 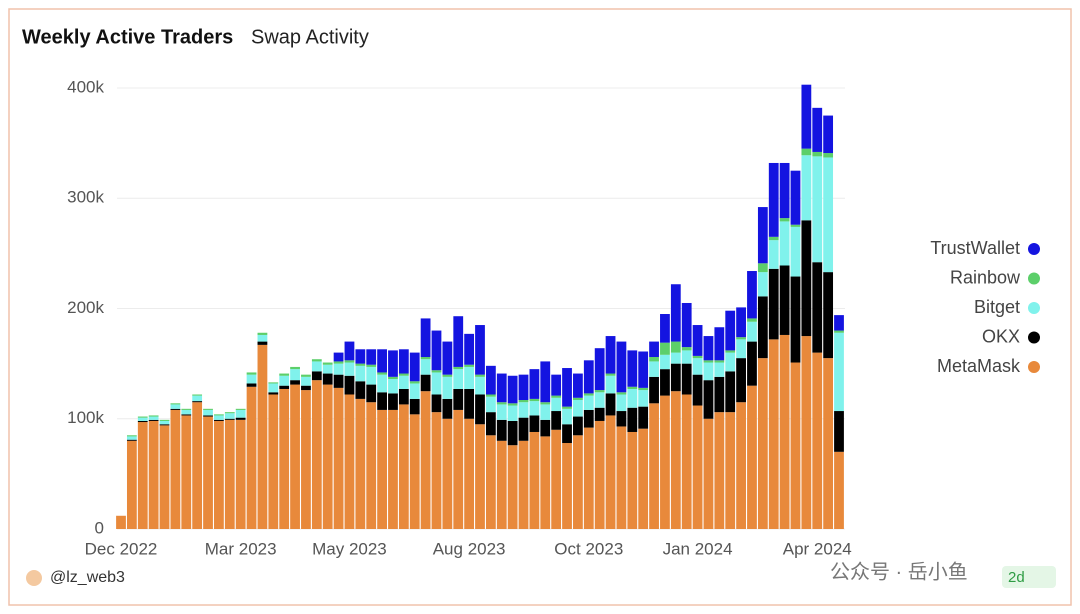 I want to click on x-tick-label: Apr 2024, so click(x=817, y=548).